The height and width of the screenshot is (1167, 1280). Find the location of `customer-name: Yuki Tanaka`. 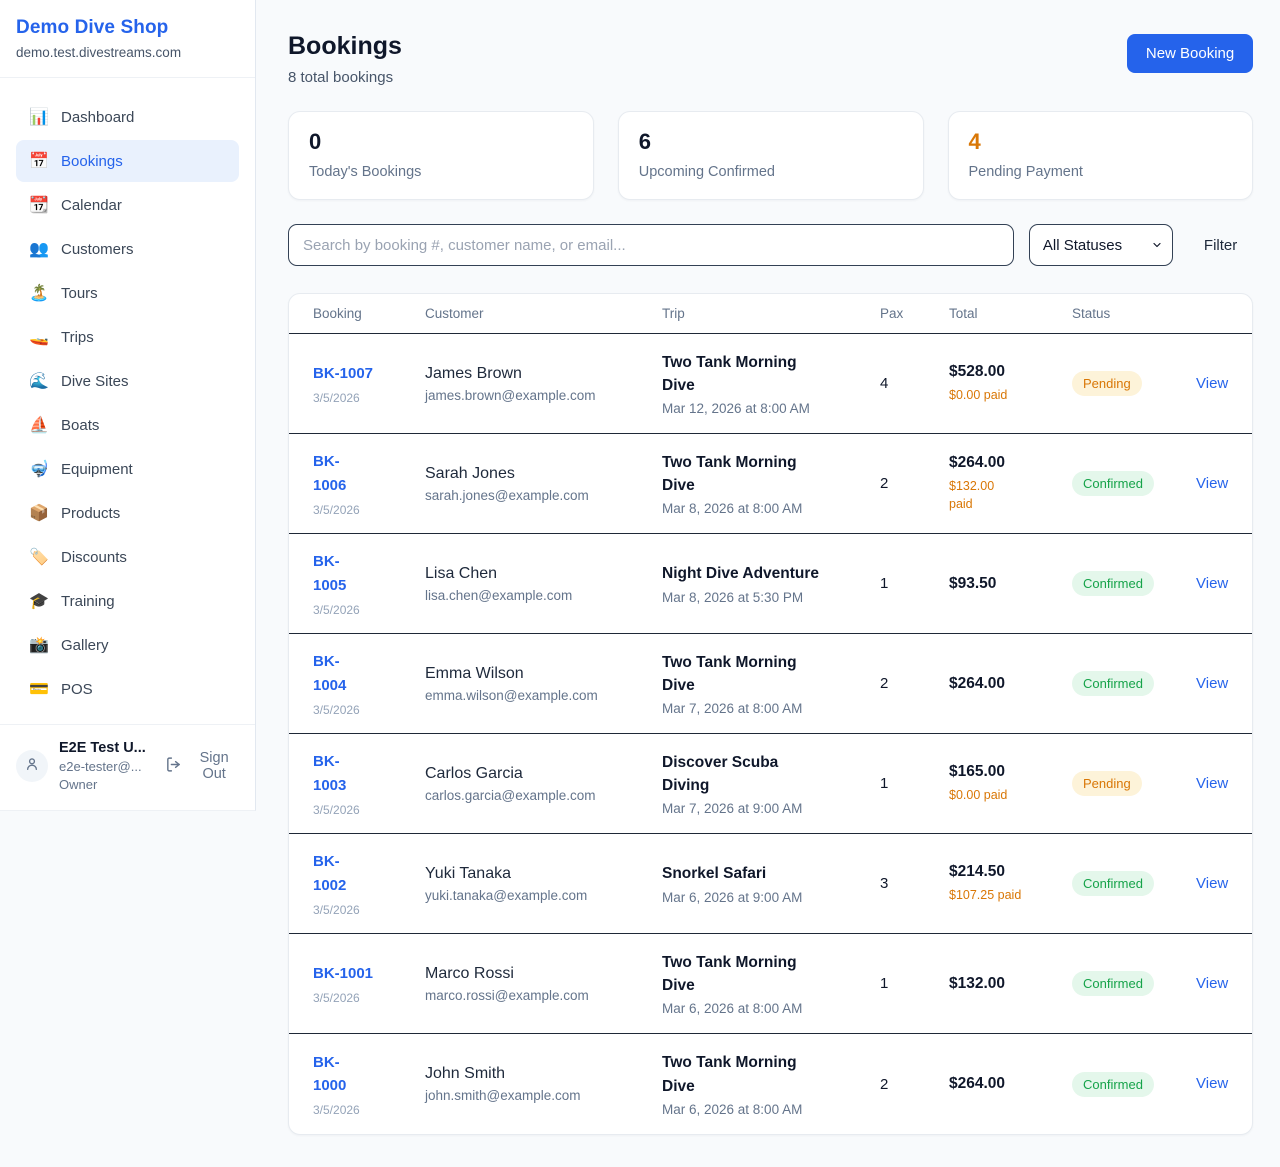

customer-name: Yuki Tanaka is located at coordinates (468, 873).